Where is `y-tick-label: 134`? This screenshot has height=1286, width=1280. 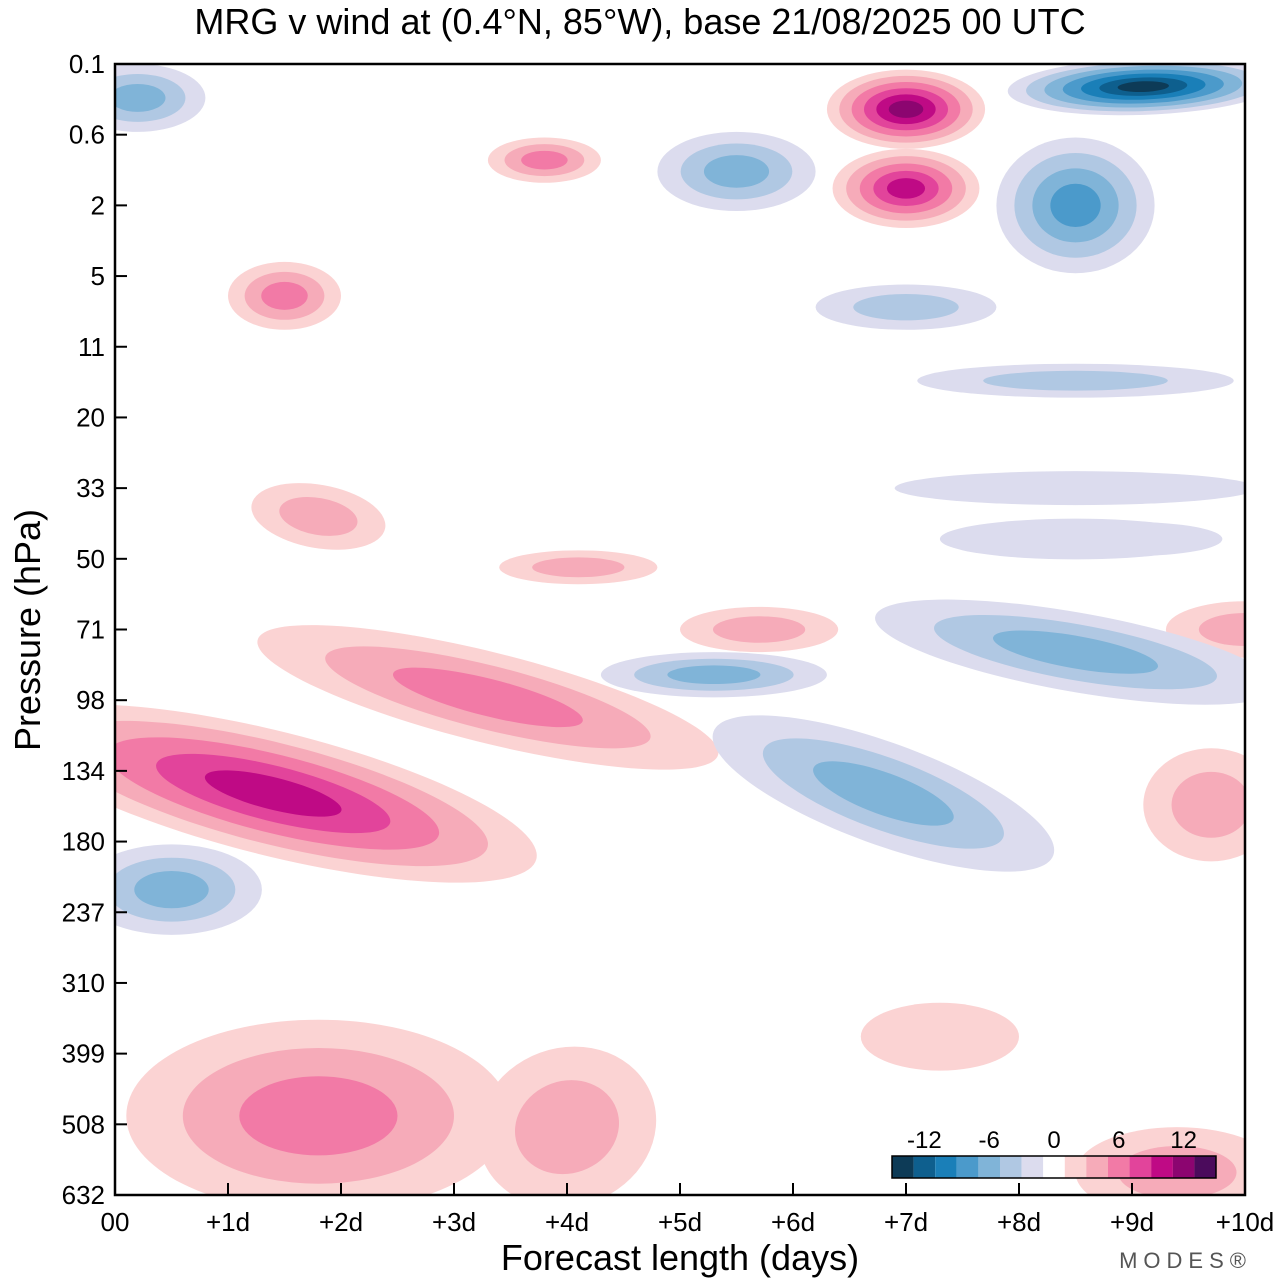 y-tick-label: 134 is located at coordinates (83, 771).